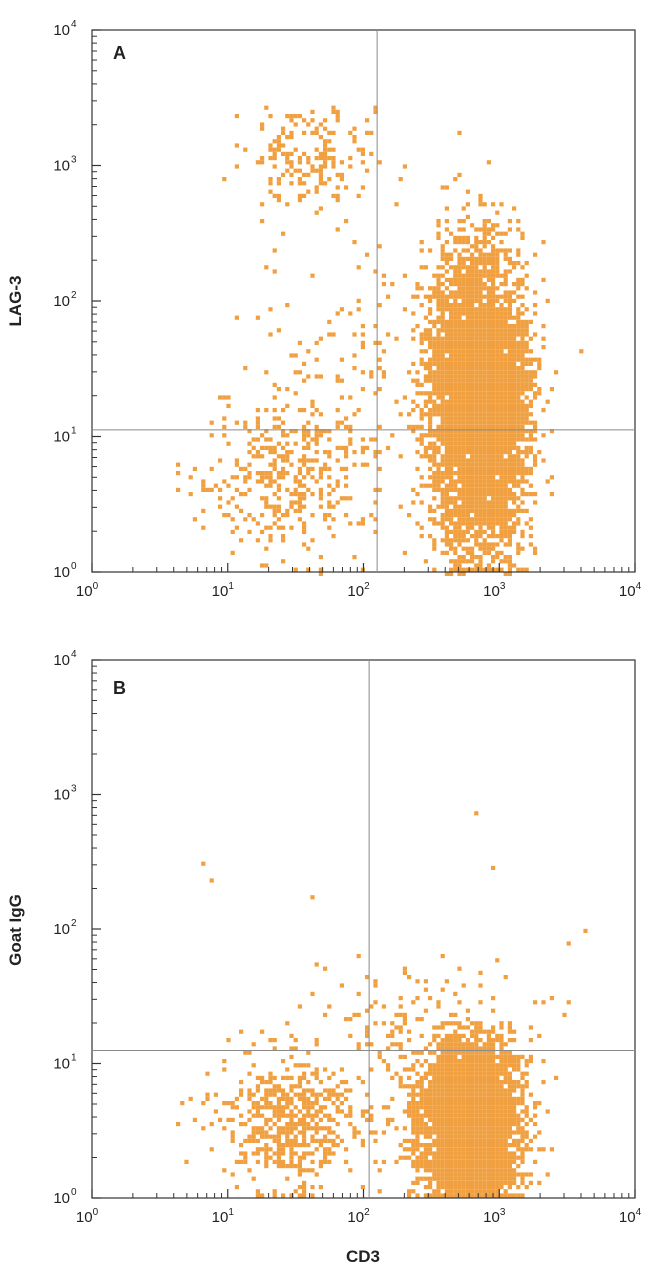  Describe the element at coordinates (119, 53) in the screenshot. I see `panel-a-letter: A` at that location.